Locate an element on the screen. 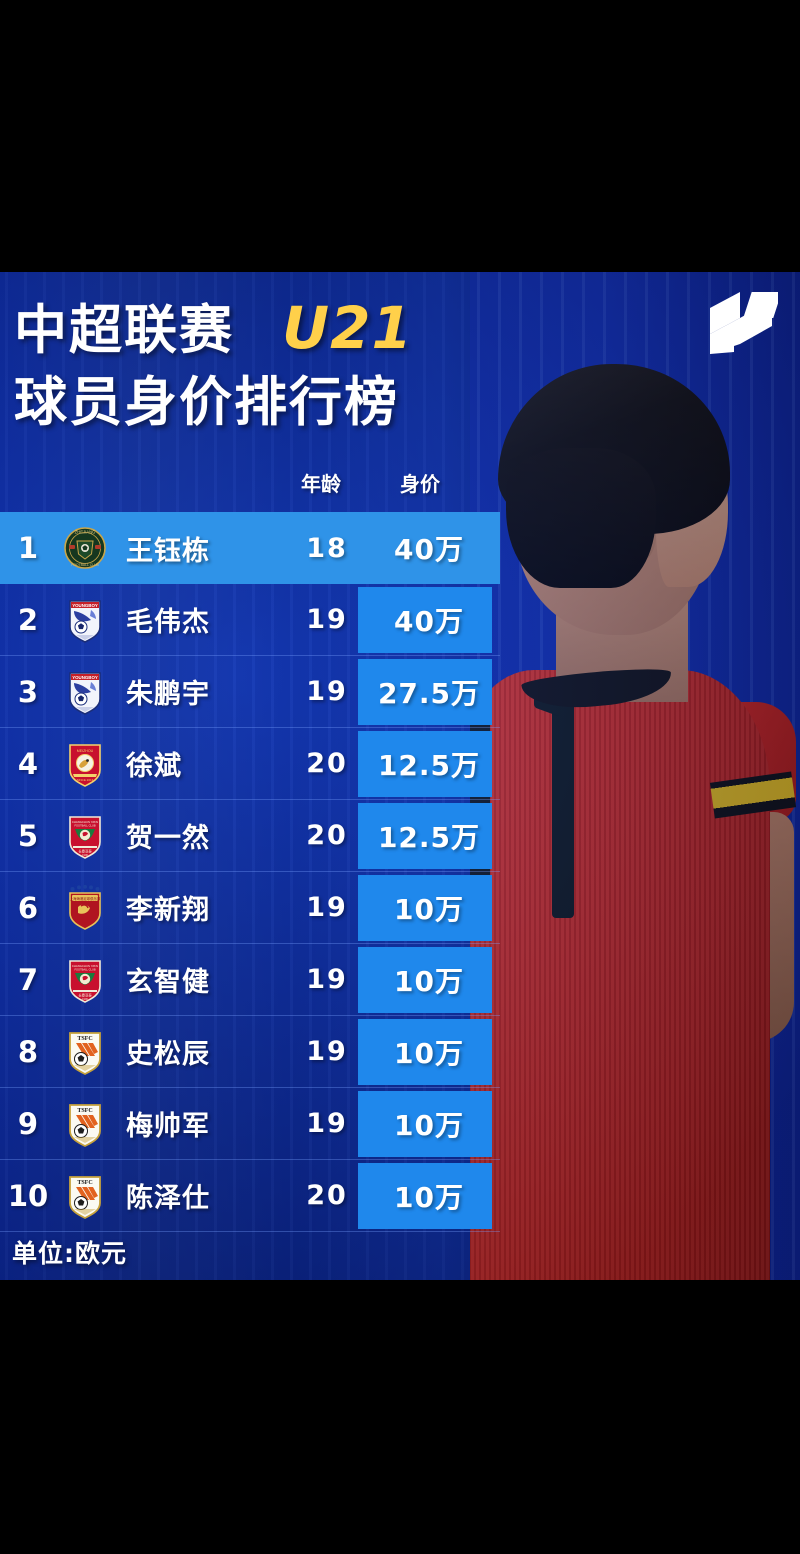  jersey-number-digit is located at coordinates (563, 804).